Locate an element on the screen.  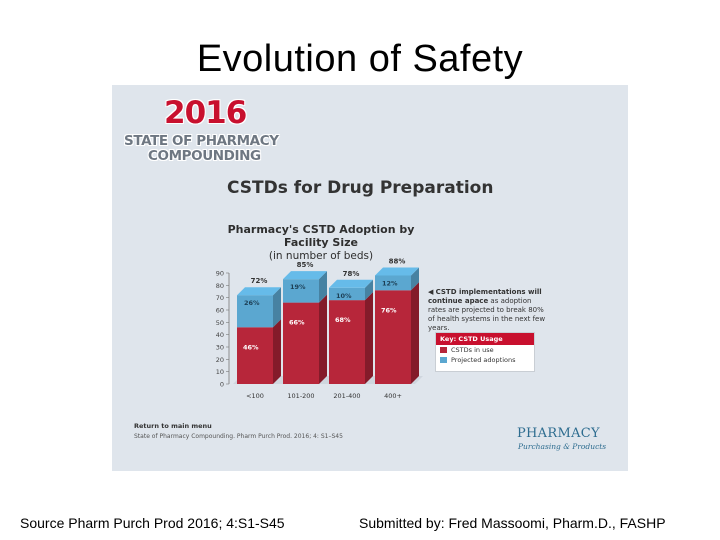
data-label-in-use: 46% is located at coordinates (251, 347).